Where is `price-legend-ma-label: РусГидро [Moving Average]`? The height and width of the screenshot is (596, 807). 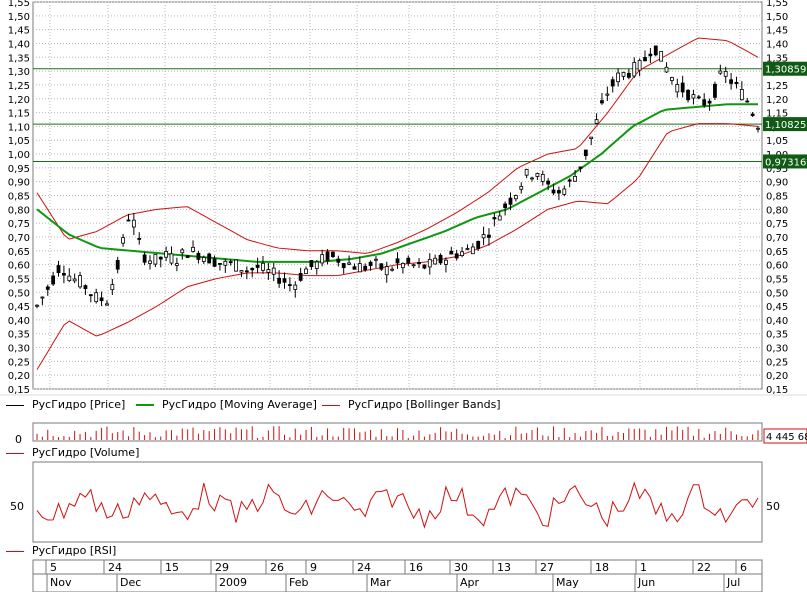 price-legend-ma-label: РусГидро [Moving Average] is located at coordinates (239, 404).